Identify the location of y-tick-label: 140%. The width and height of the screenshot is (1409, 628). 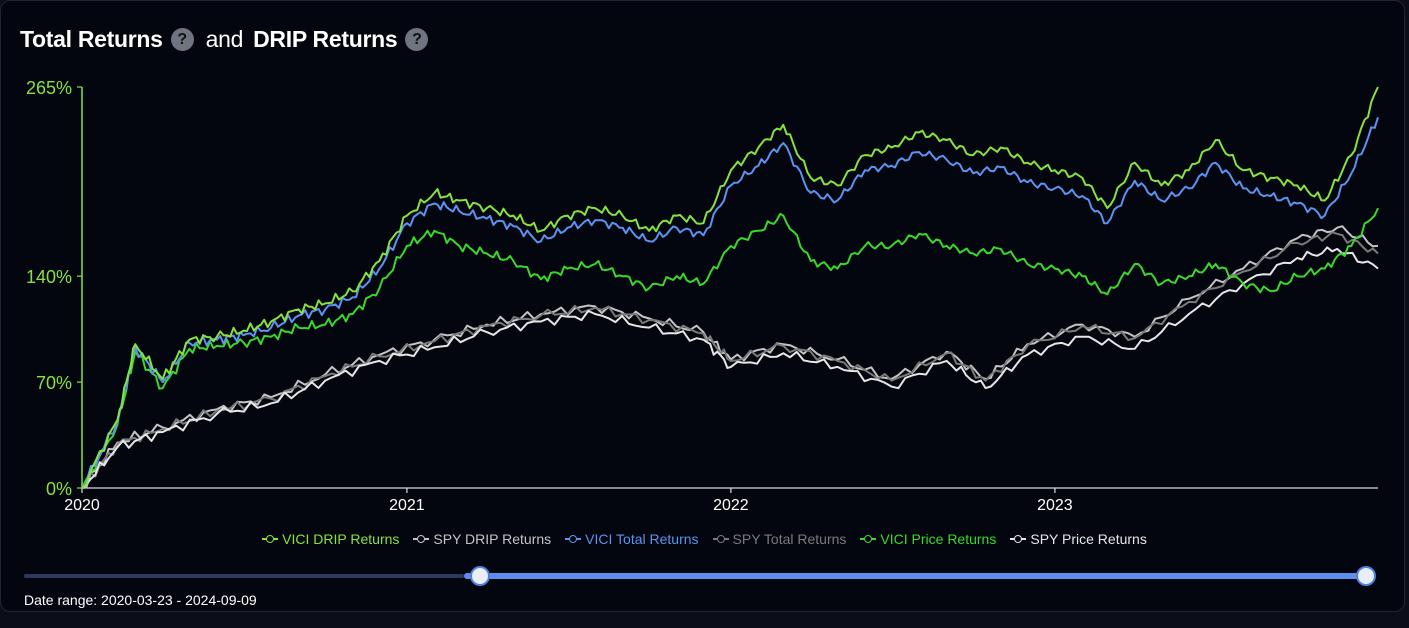
(49, 277).